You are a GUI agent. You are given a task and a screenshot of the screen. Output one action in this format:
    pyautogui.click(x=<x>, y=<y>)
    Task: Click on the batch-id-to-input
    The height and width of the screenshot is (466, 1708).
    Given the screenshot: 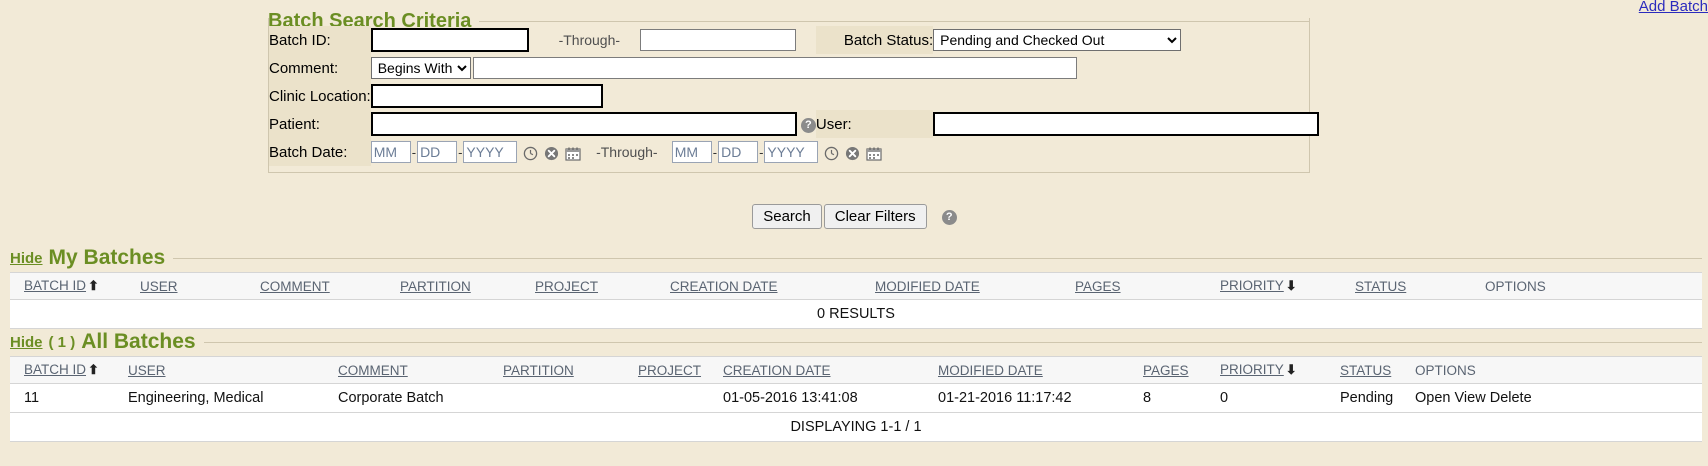 What is the action you would take?
    pyautogui.click(x=718, y=40)
    